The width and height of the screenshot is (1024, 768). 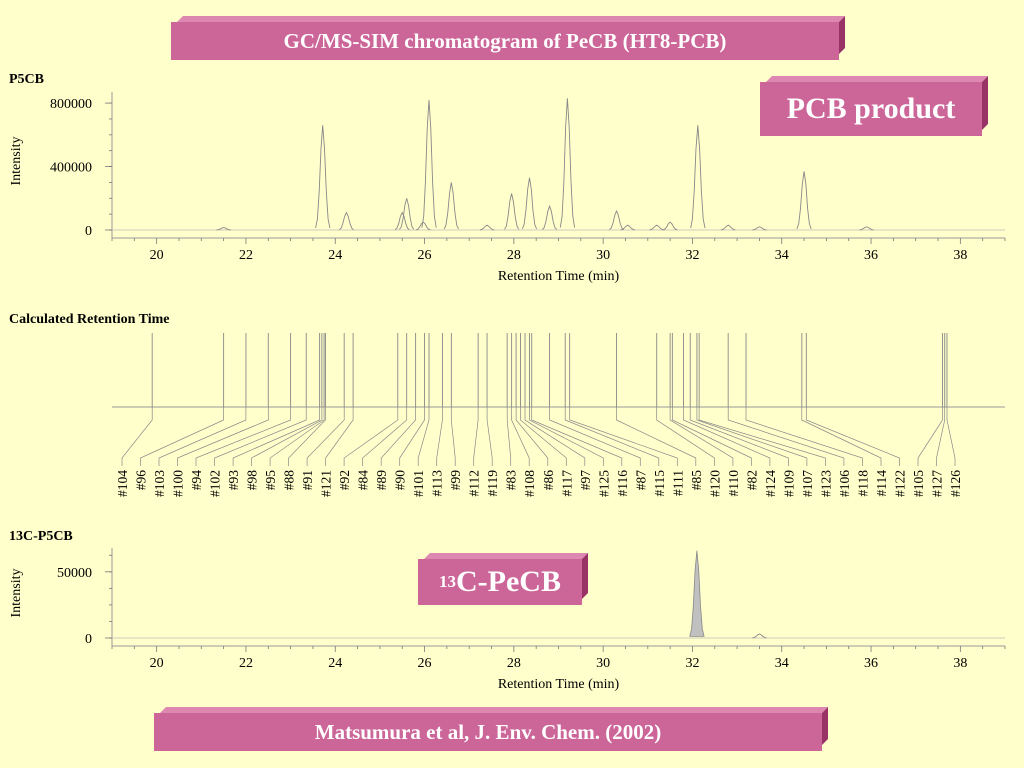 What do you see at coordinates (659, 483) in the screenshot?
I see `congener-label: #115` at bounding box center [659, 483].